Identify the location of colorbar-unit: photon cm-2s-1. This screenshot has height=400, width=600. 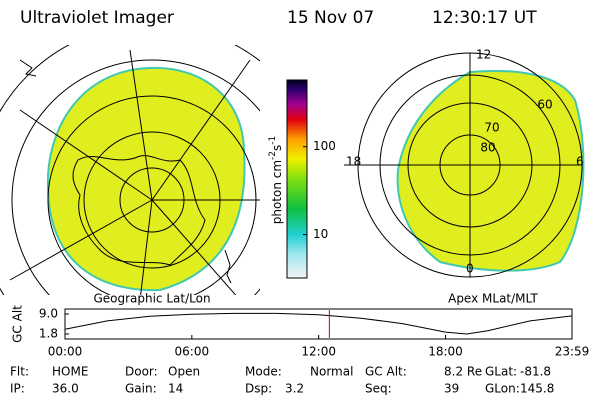
(276, 180).